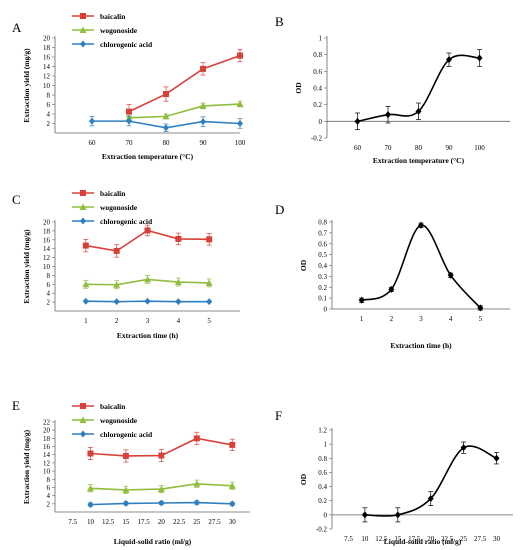 The width and height of the screenshot is (523, 550). Describe the element at coordinates (317, 72) in the screenshot. I see `y-tick-label: 0.6` at that location.